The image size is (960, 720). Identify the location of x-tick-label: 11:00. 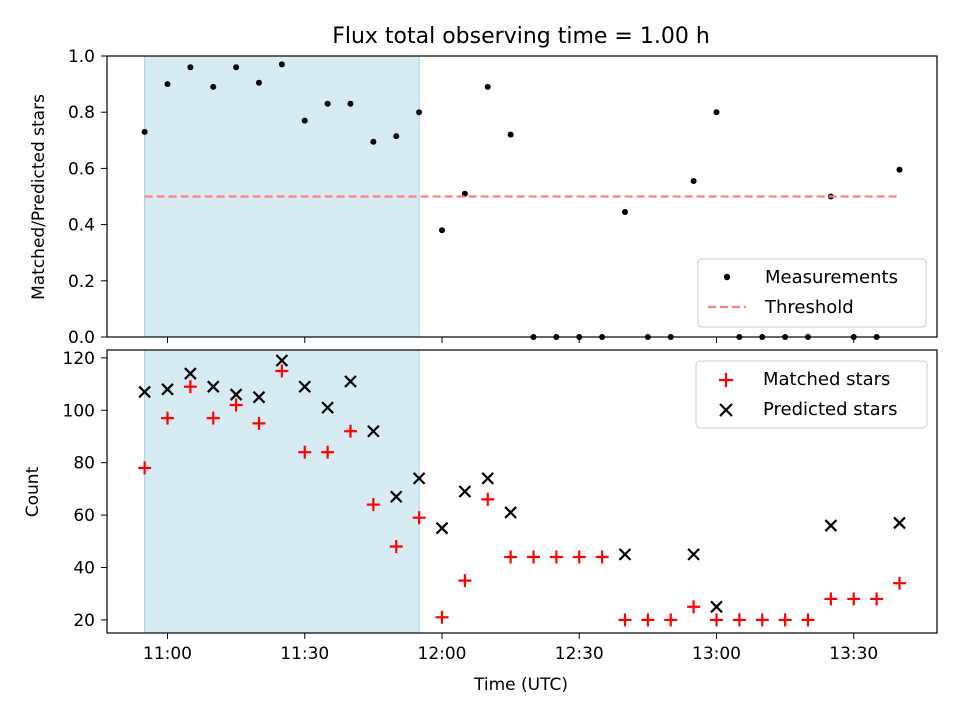
(167, 654).